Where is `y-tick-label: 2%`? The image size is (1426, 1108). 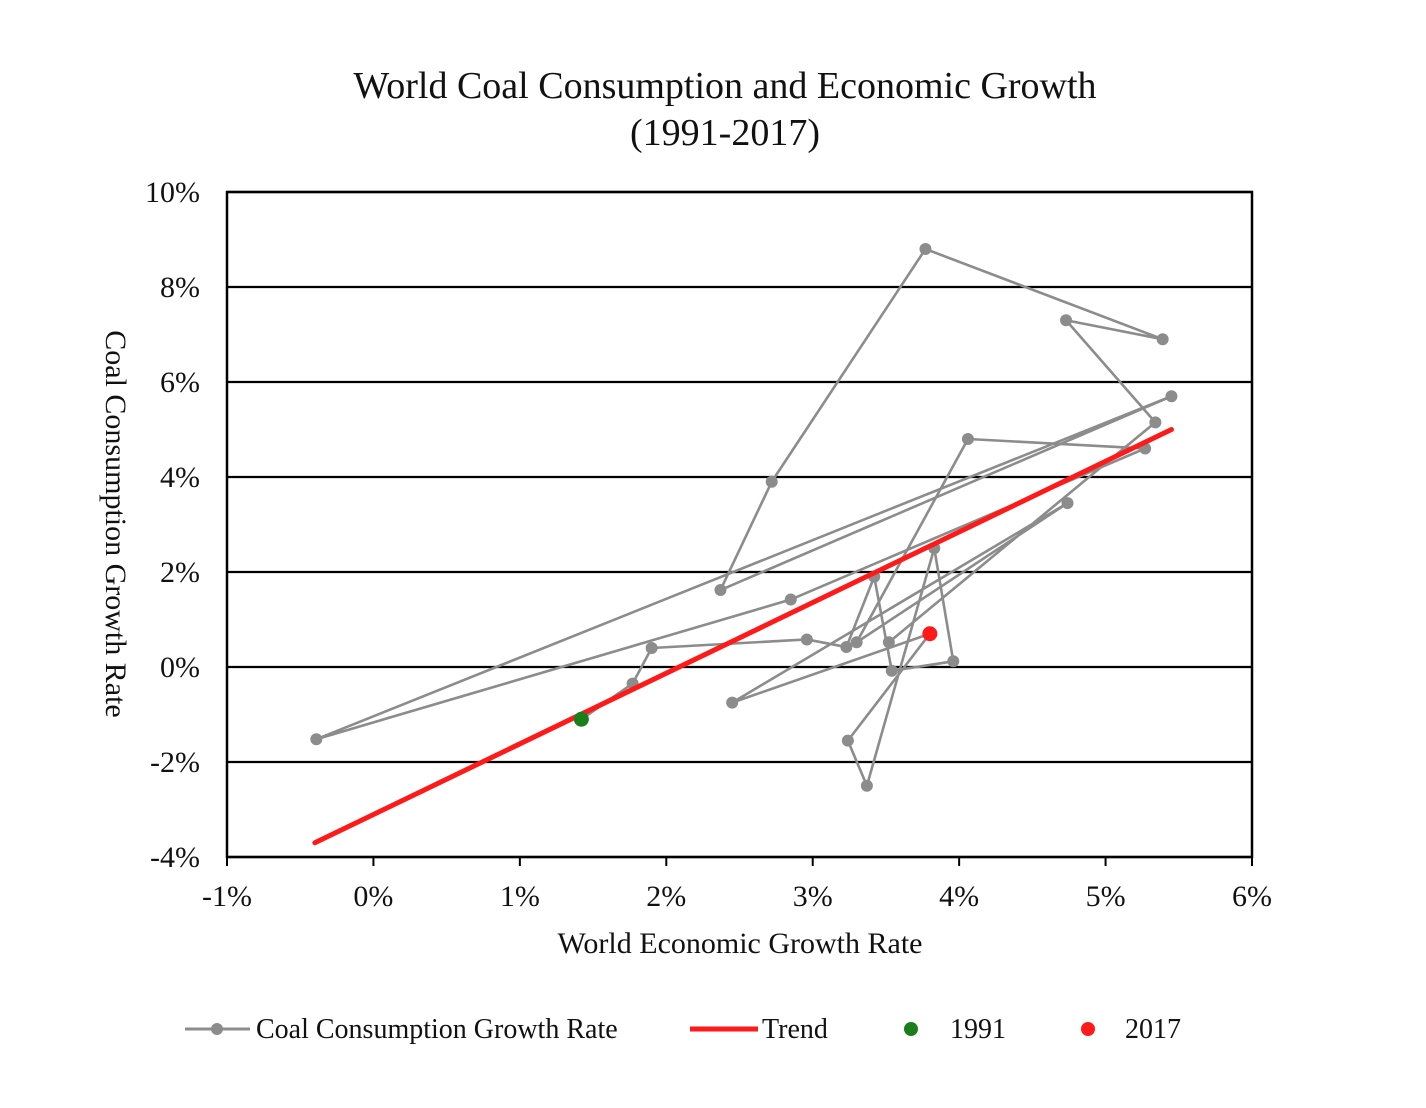
y-tick-label: 2% is located at coordinates (180, 572).